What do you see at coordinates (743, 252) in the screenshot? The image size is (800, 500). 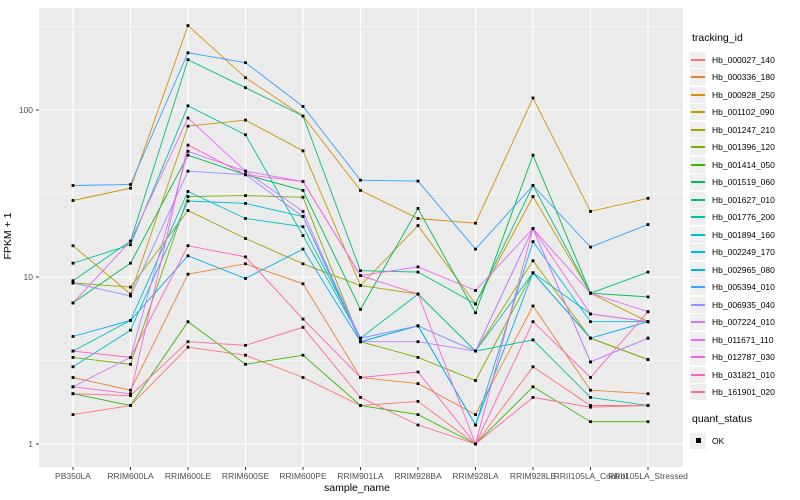 I see `legend-item-label: Hb_002249_170` at bounding box center [743, 252].